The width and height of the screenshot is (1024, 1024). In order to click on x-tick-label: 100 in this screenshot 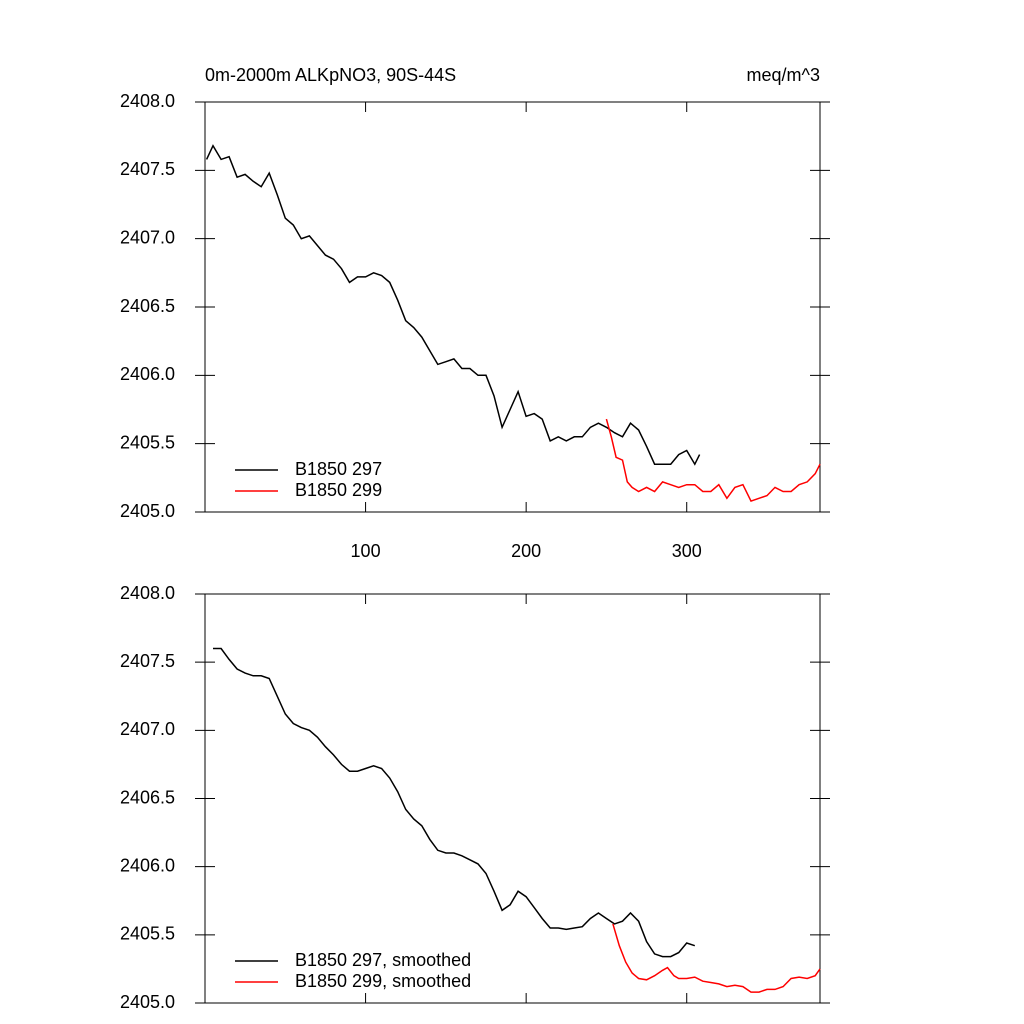, I will do `click(366, 551)`.